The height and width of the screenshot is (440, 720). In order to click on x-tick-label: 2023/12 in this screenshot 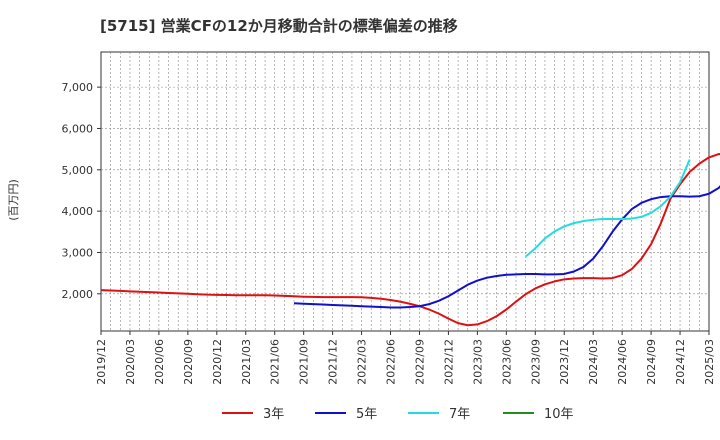, I will do `click(564, 362)`.